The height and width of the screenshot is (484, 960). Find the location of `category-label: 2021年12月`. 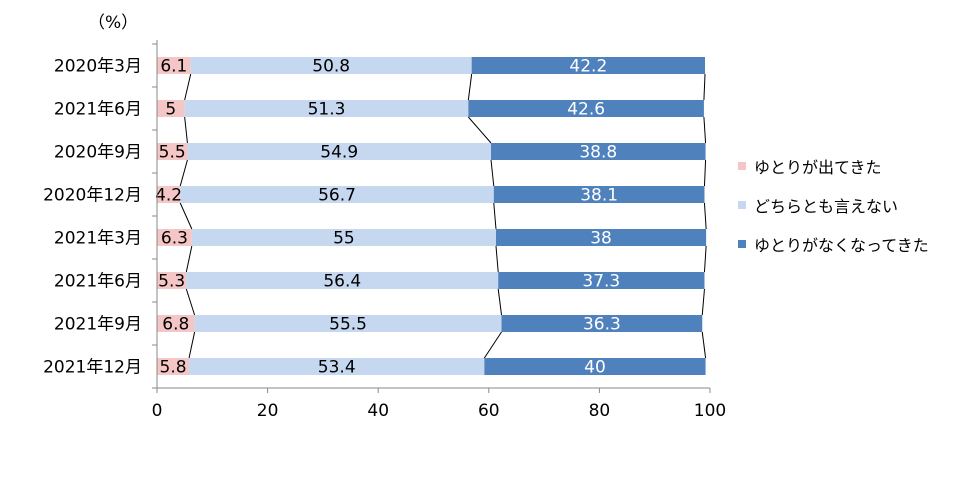

category-label: 2021年12月 is located at coordinates (92, 368).